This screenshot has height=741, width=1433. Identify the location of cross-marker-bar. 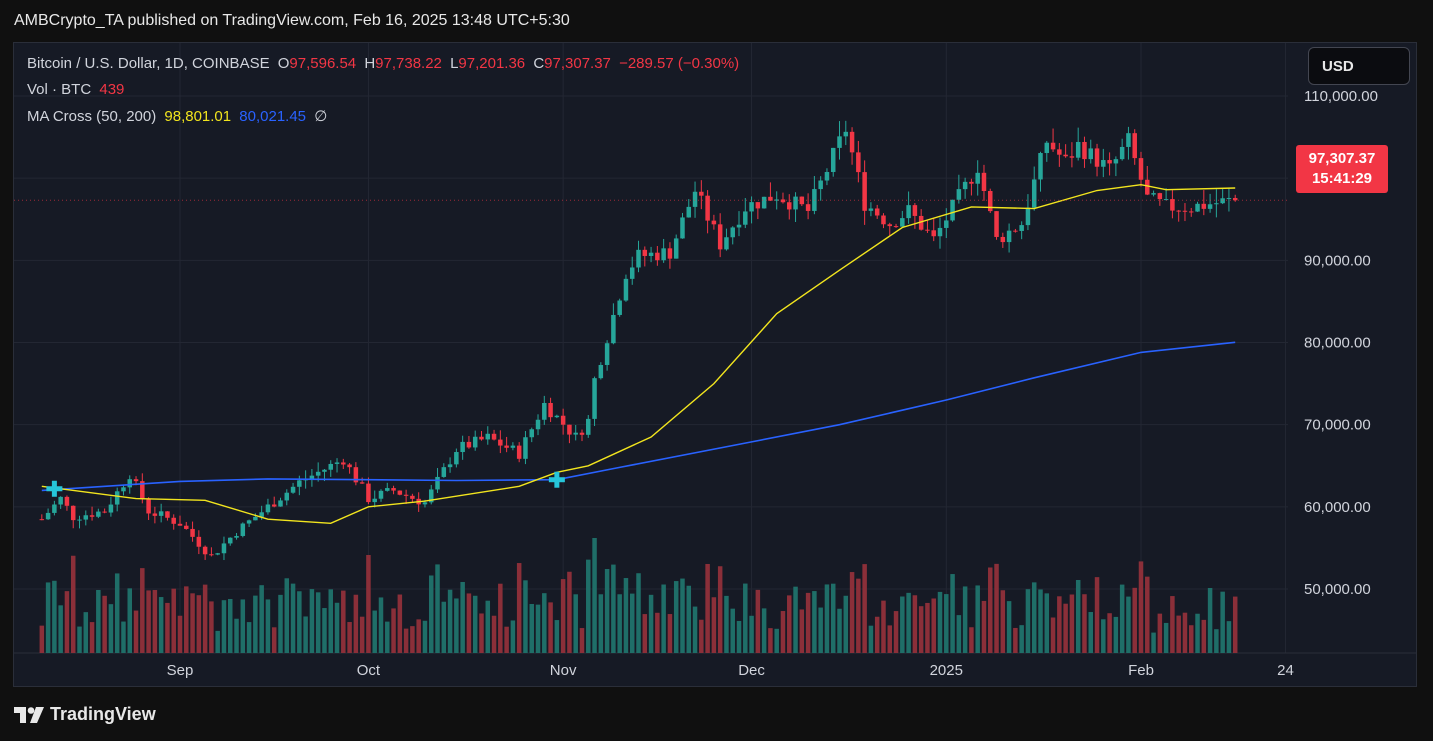
(54, 488).